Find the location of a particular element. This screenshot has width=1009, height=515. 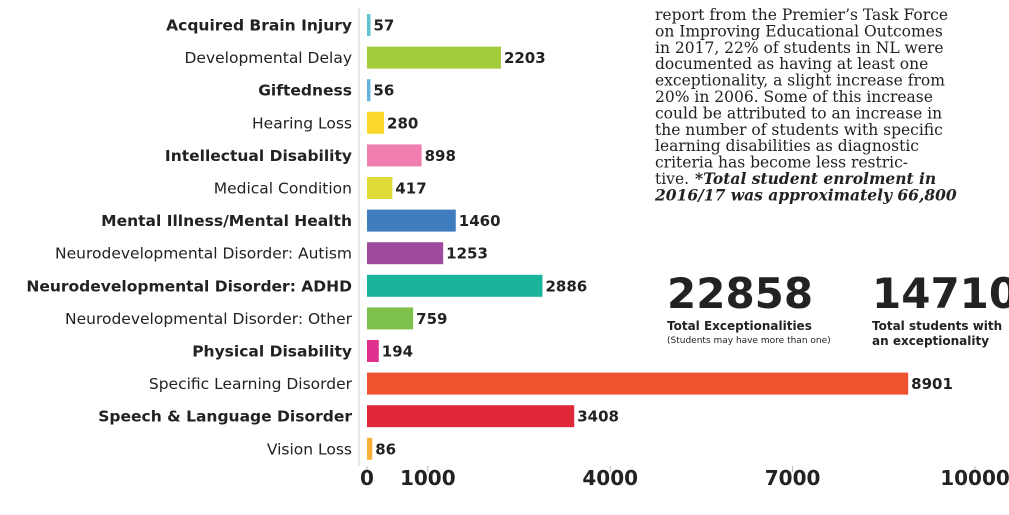

stat-label: Total students with is located at coordinates (937, 326).